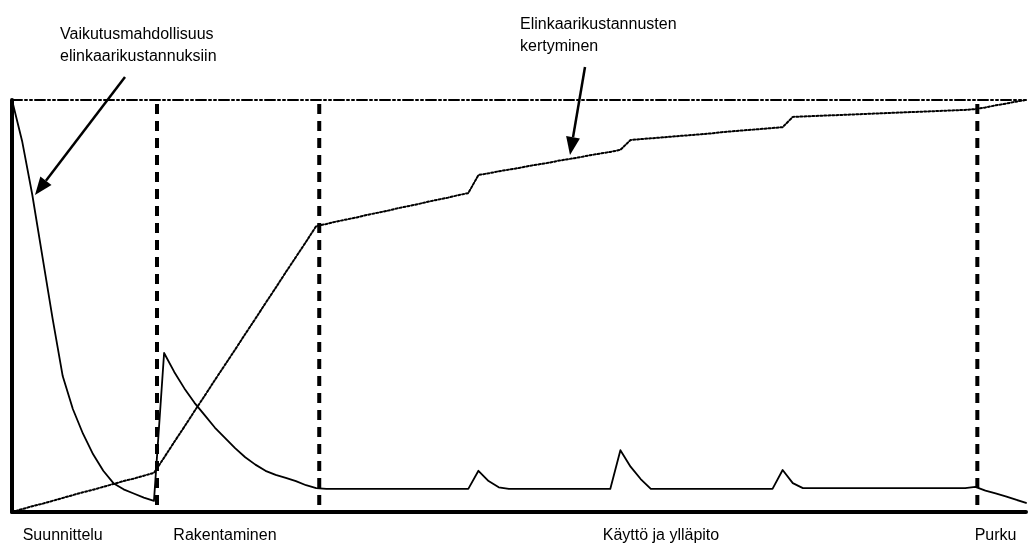 The height and width of the screenshot is (555, 1029). I want to click on x-tick-label: Suunnittelu, so click(62, 534).